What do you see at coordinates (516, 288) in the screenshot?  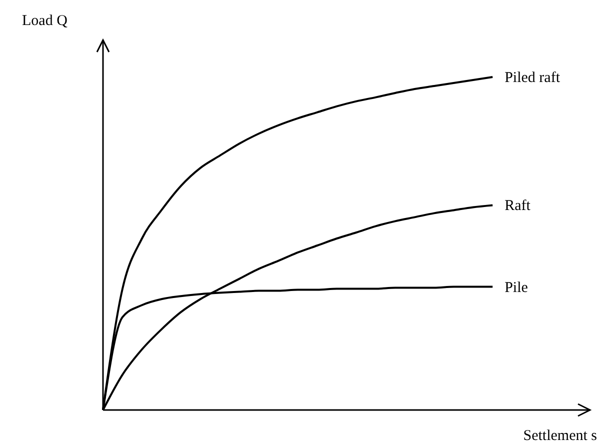 I see `series-label: Pile` at bounding box center [516, 288].